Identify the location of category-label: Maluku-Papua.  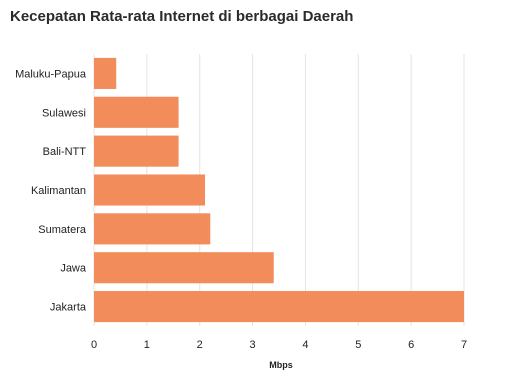
(51, 74).